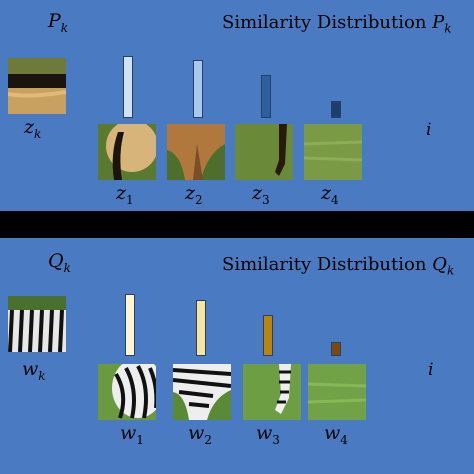 This screenshot has width=474, height=474. I want to click on item-label-w2: w2, so click(200, 434).